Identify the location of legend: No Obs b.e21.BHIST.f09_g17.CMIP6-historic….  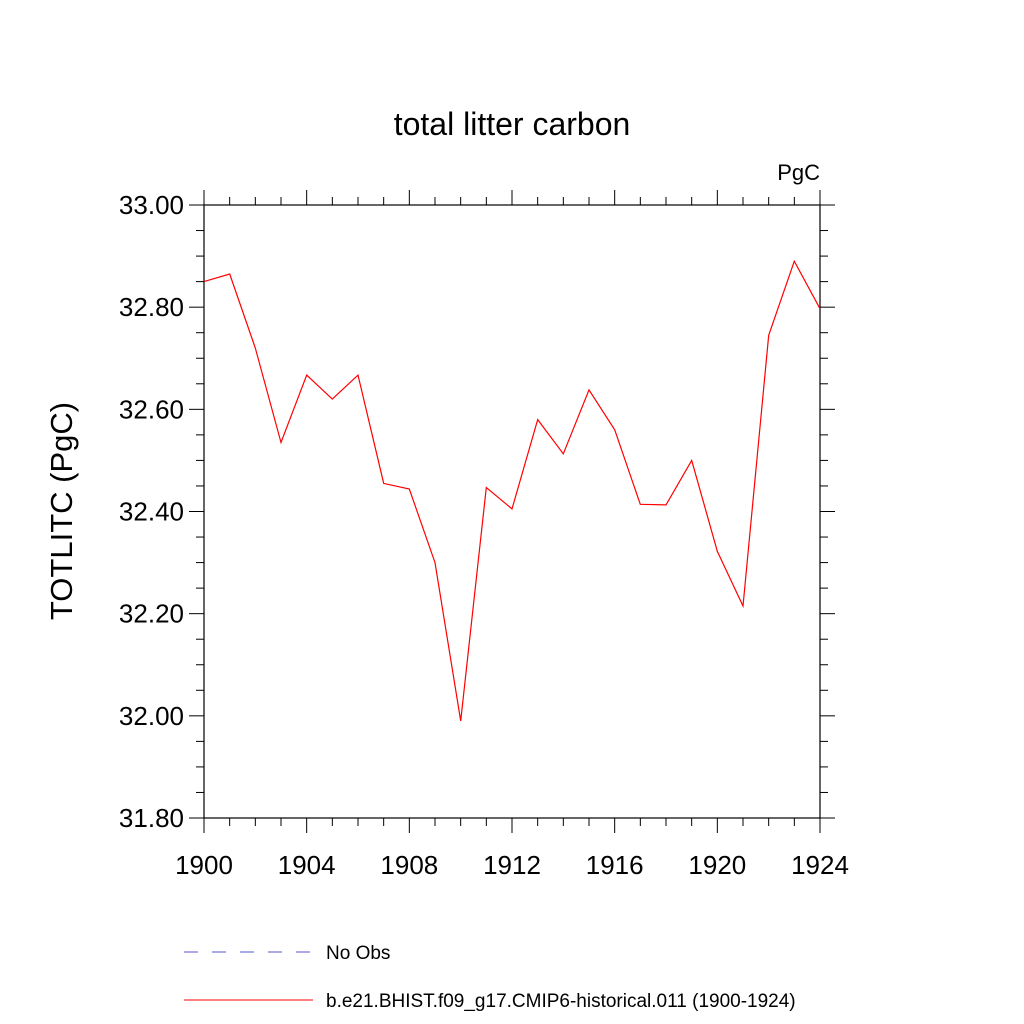
(490, 977).